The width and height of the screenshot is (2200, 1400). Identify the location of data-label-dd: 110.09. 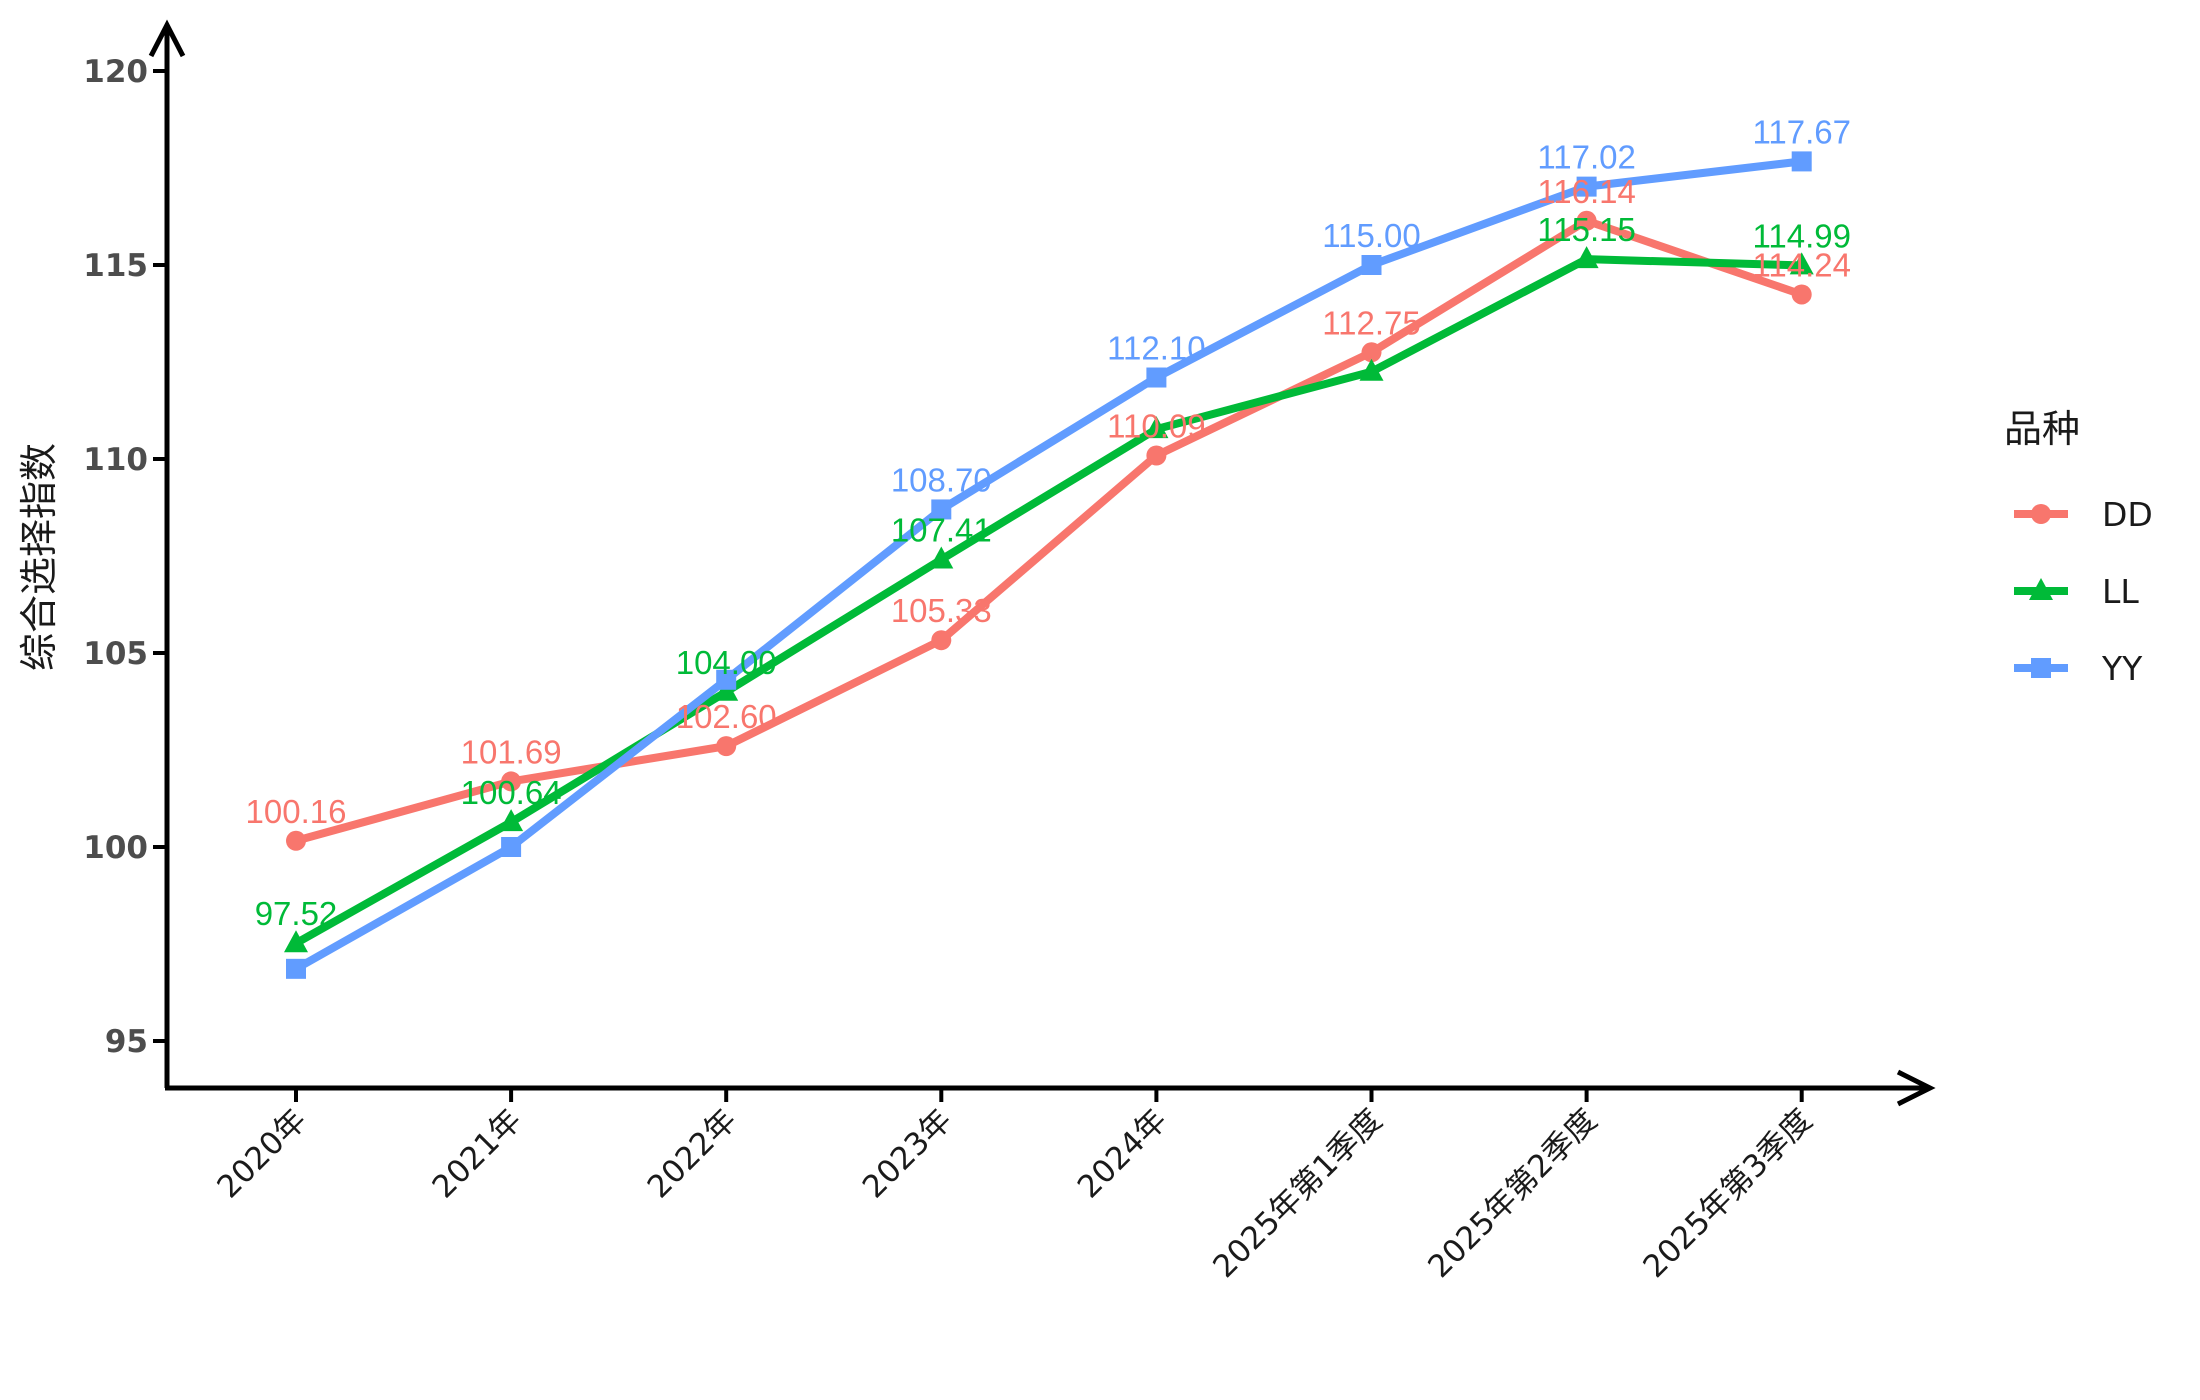
(1156, 426).